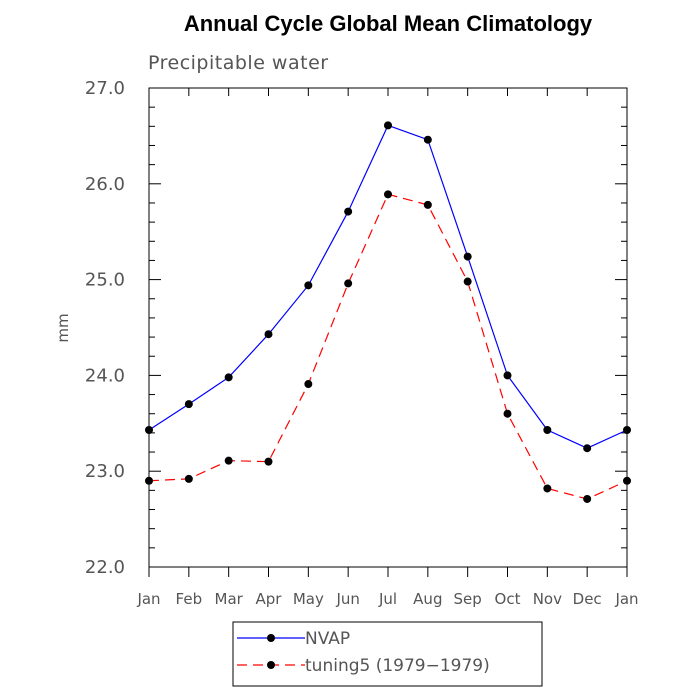  I want to click on y-tick-label: 24.0, so click(105, 375).